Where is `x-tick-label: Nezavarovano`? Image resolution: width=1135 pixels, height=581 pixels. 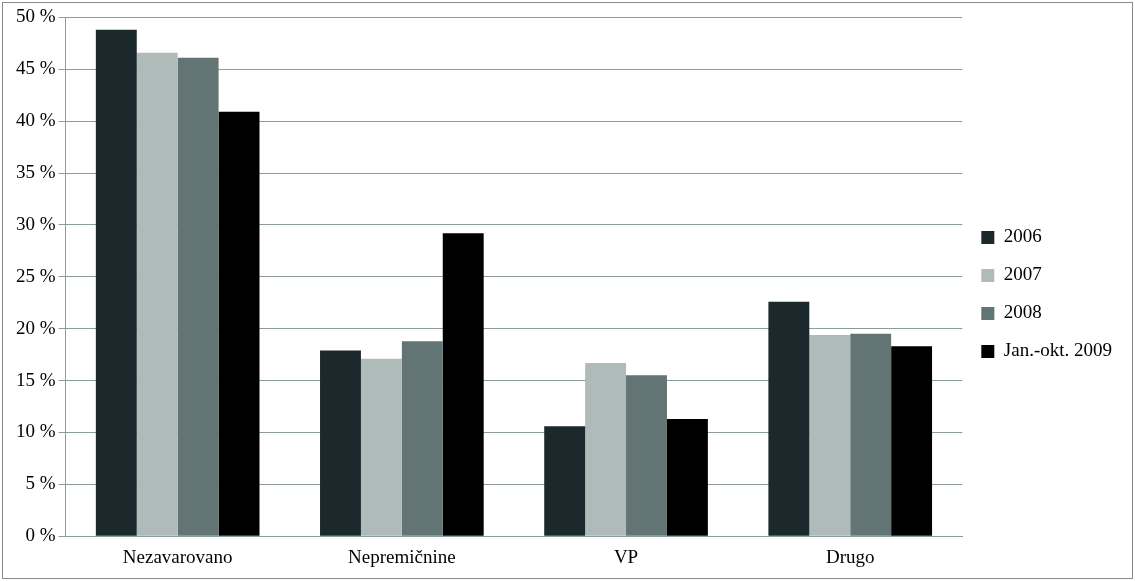 x-tick-label: Nezavarovano is located at coordinates (177, 556).